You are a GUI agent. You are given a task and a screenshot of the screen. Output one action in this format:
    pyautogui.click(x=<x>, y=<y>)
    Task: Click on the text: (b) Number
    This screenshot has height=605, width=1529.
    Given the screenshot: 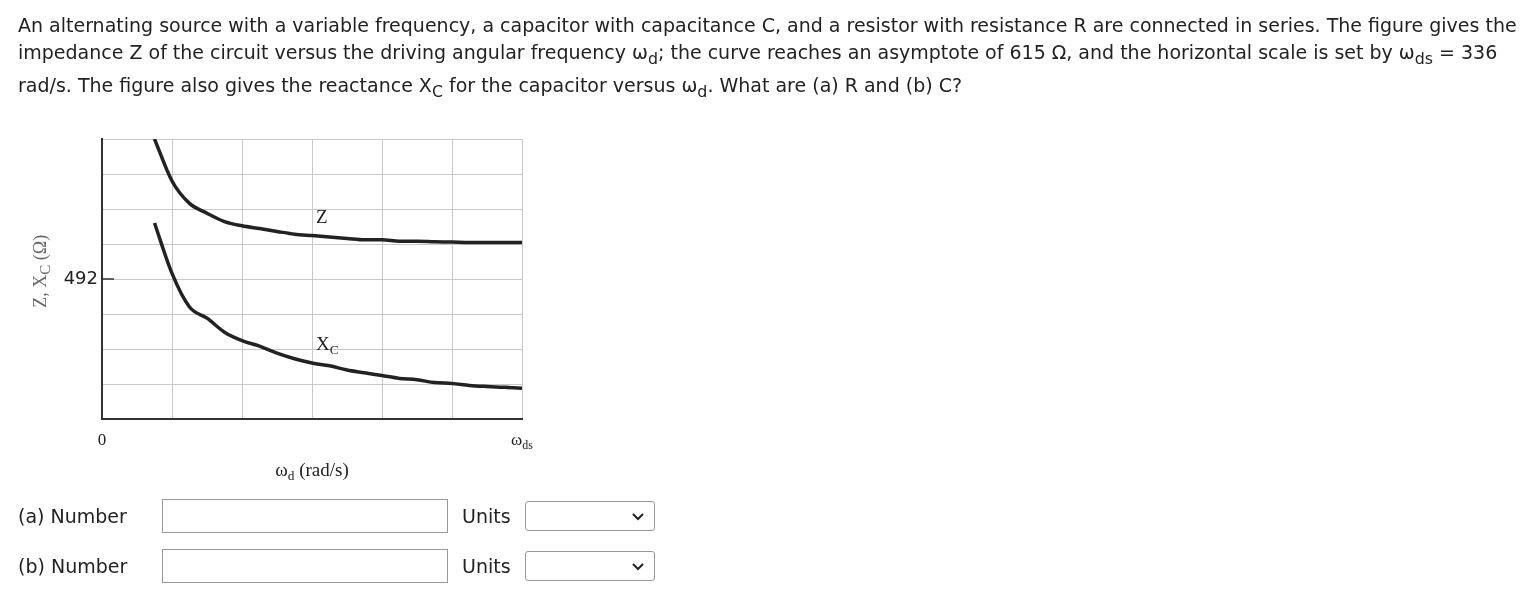 What is the action you would take?
    pyautogui.click(x=73, y=565)
    